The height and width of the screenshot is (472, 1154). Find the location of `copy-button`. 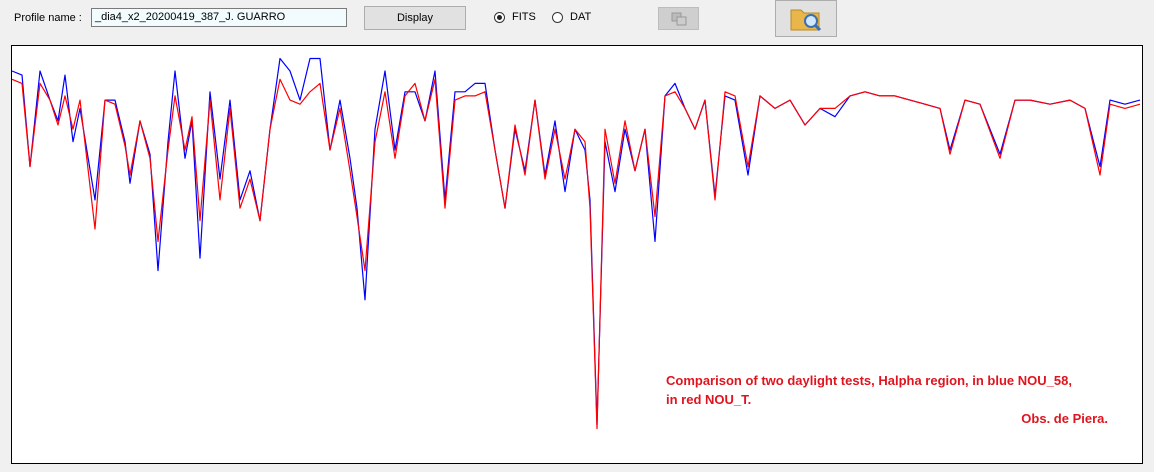

copy-button is located at coordinates (678, 18).